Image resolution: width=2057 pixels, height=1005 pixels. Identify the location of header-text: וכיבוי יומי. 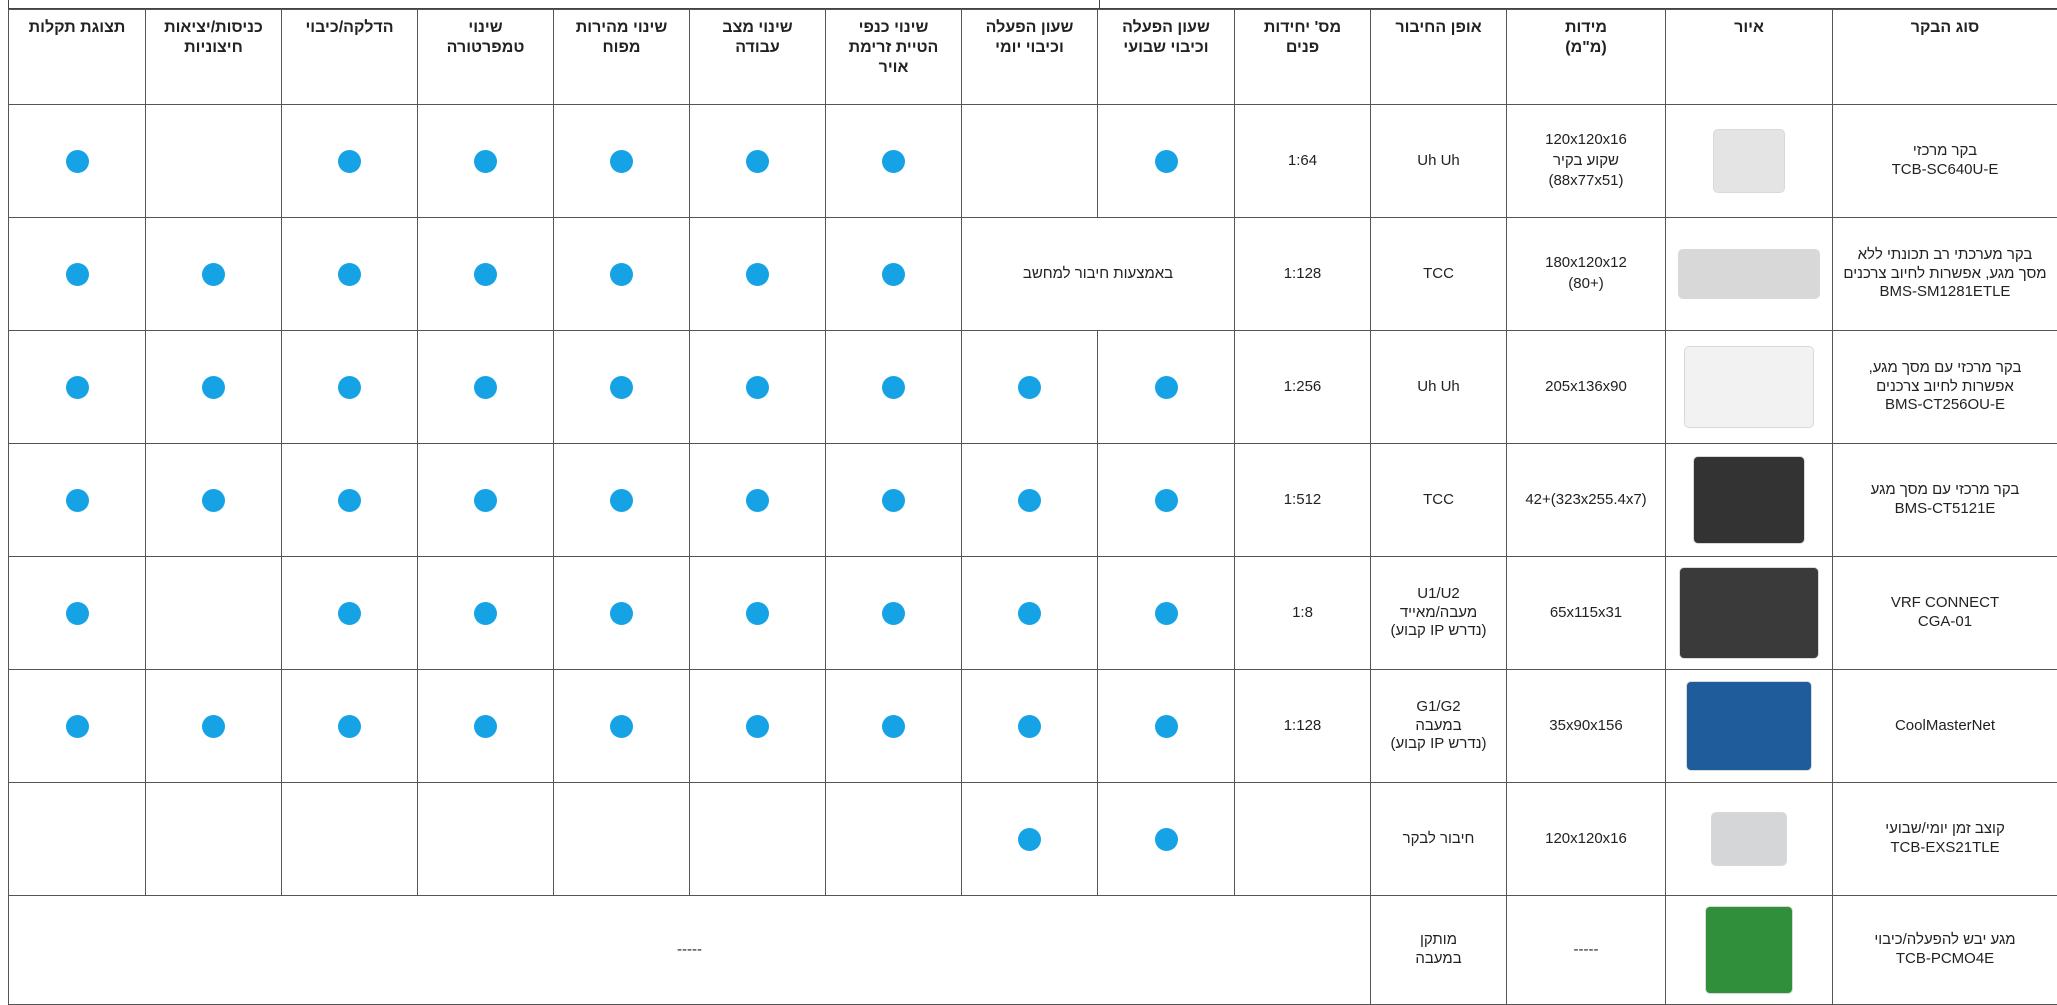
(1029, 48).